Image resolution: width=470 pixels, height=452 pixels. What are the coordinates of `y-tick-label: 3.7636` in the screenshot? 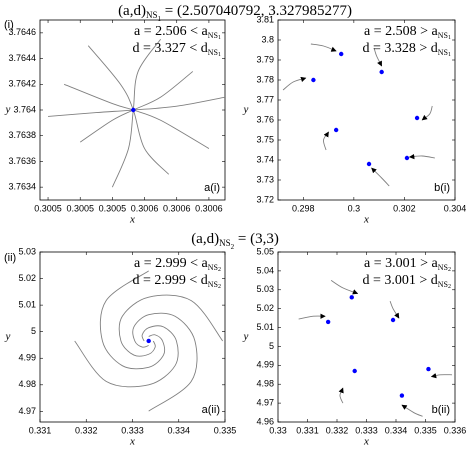 It's located at (22, 161).